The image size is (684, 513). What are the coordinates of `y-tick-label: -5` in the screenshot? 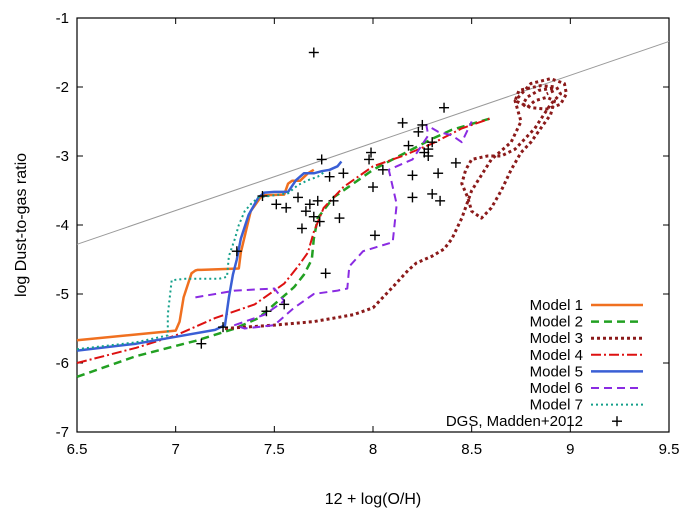 It's located at (62, 294).